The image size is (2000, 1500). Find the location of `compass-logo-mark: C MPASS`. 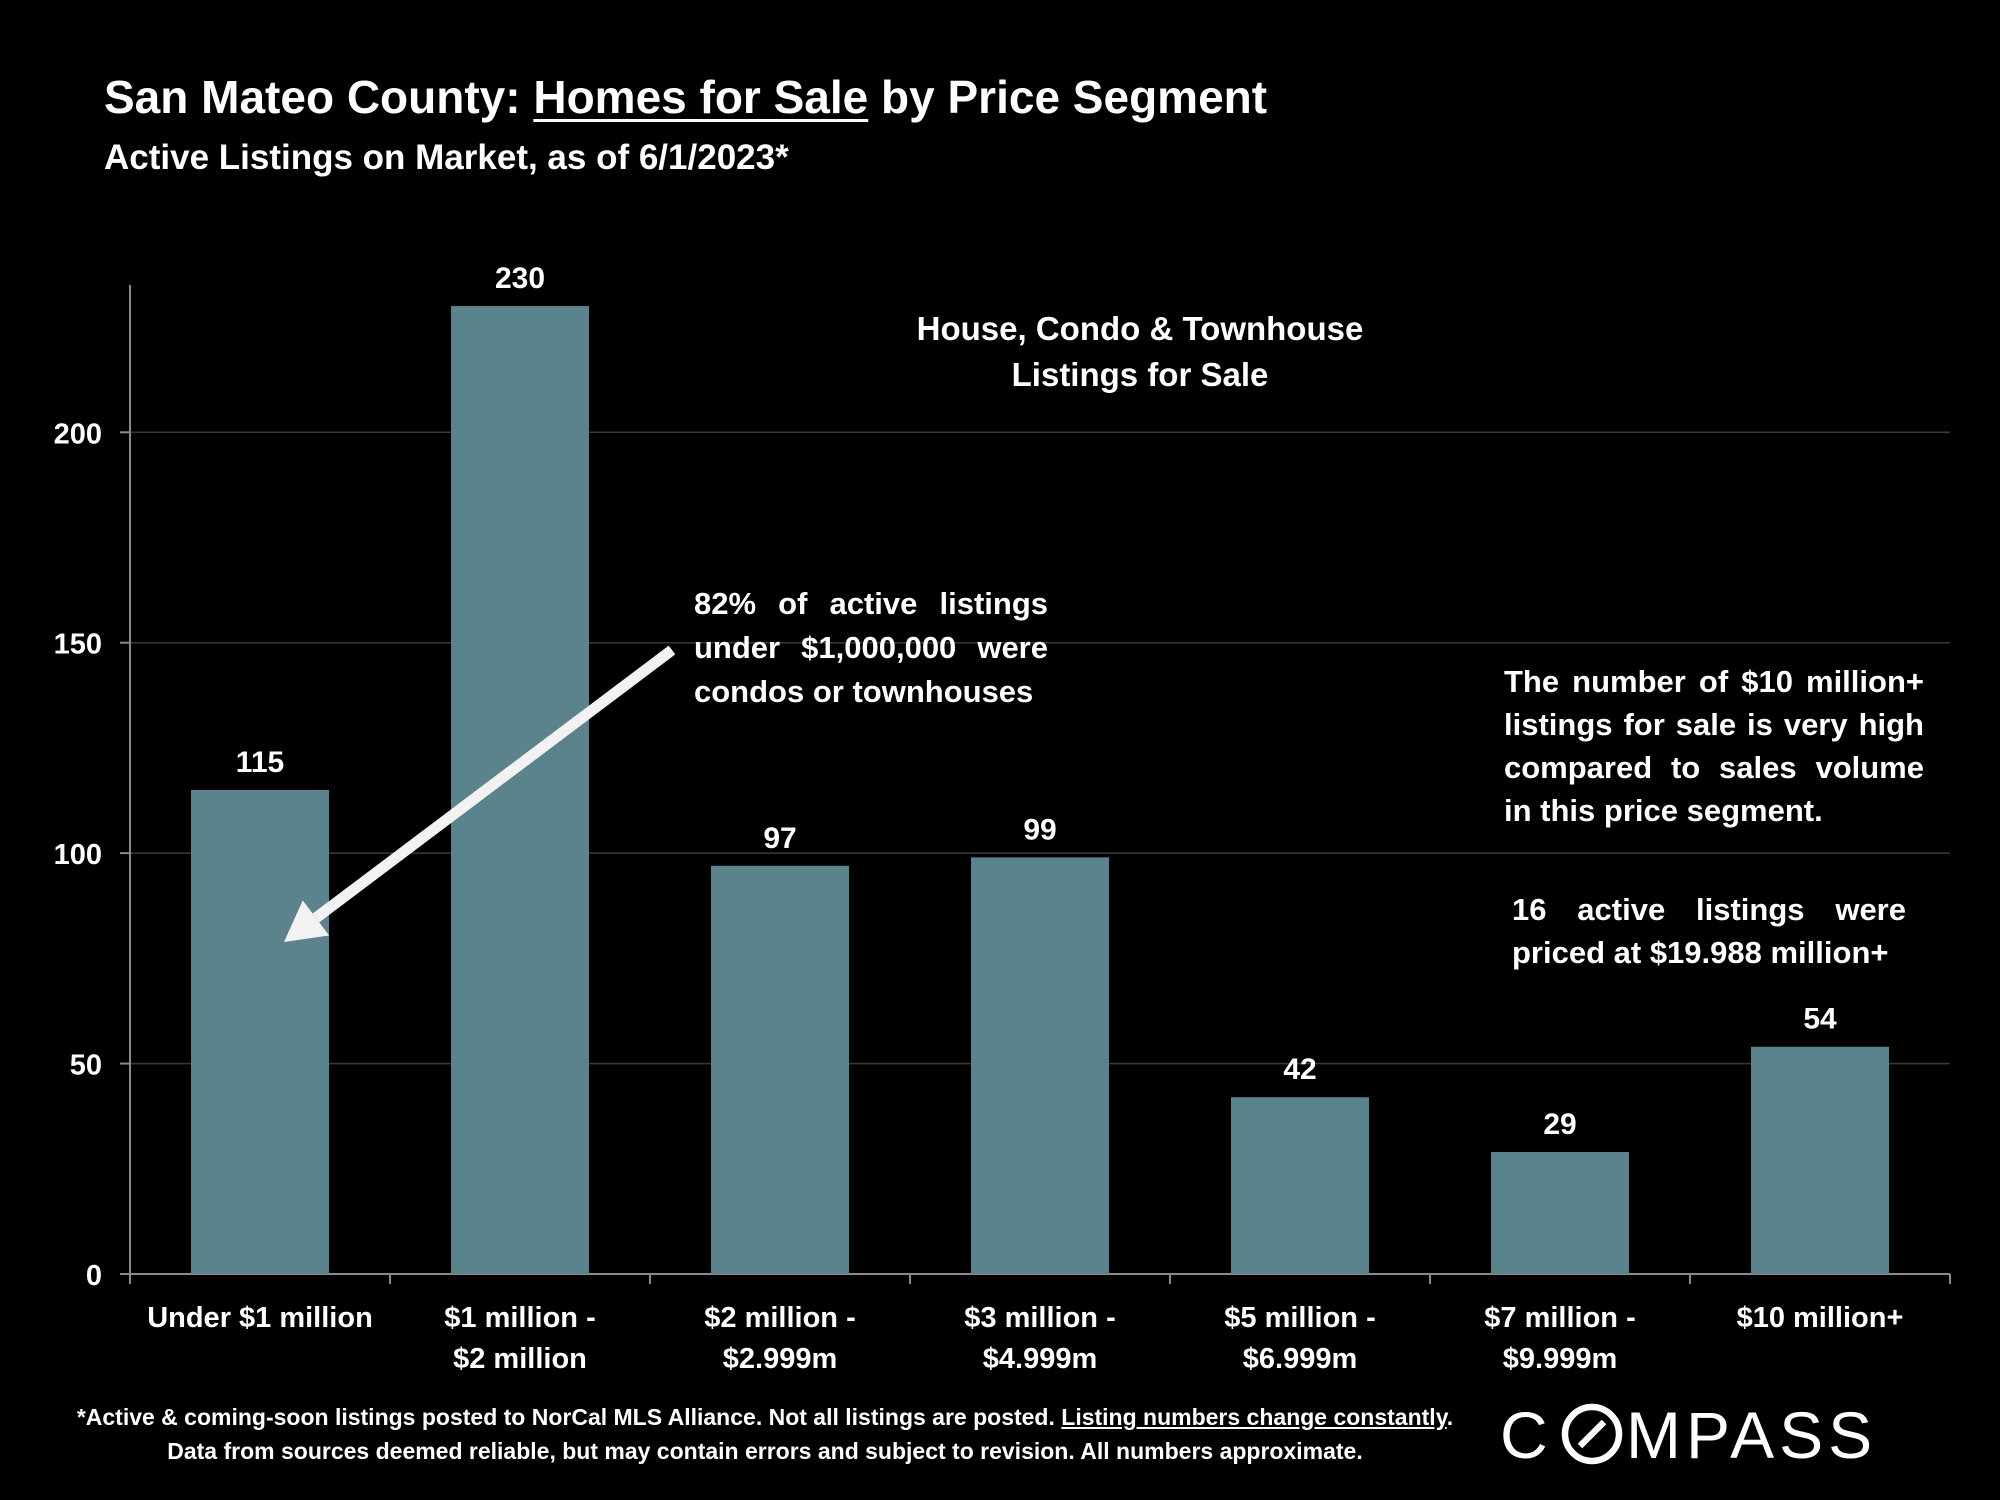

compass-logo-mark: C MPASS is located at coordinates (1688, 1435).